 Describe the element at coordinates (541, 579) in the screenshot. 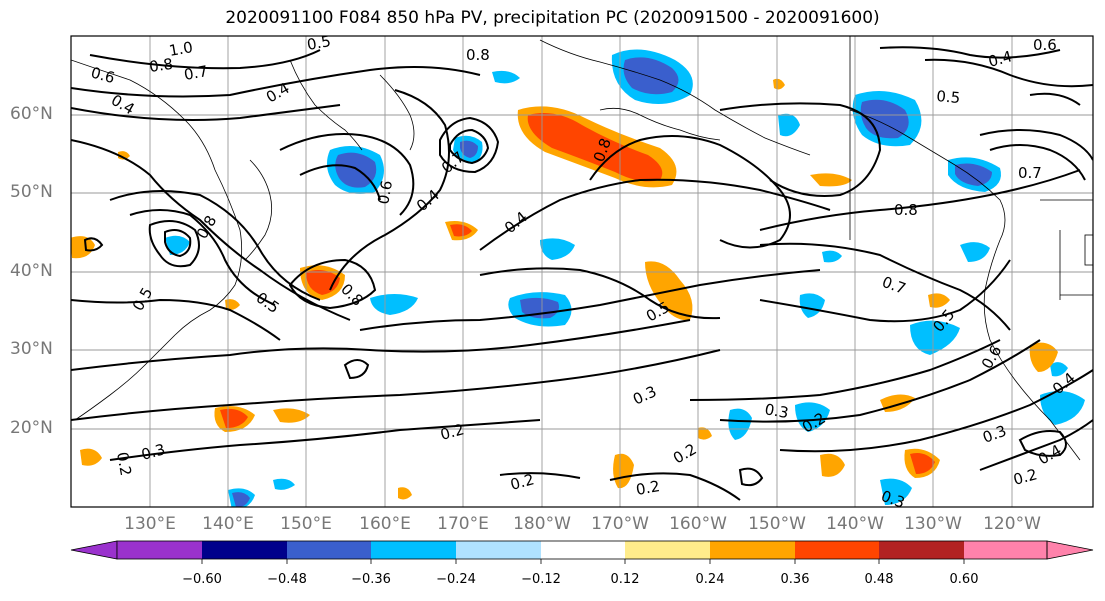

I see `colorbar-tick-label: −0.12` at that location.